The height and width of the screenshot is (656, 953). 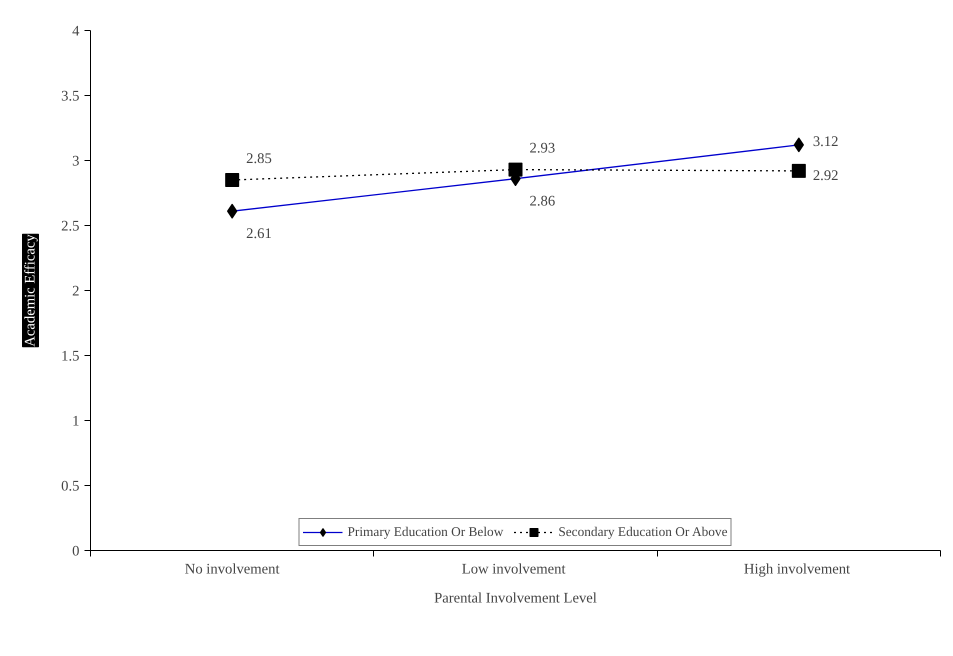 I want to click on data-label: 2.92, so click(x=825, y=176).